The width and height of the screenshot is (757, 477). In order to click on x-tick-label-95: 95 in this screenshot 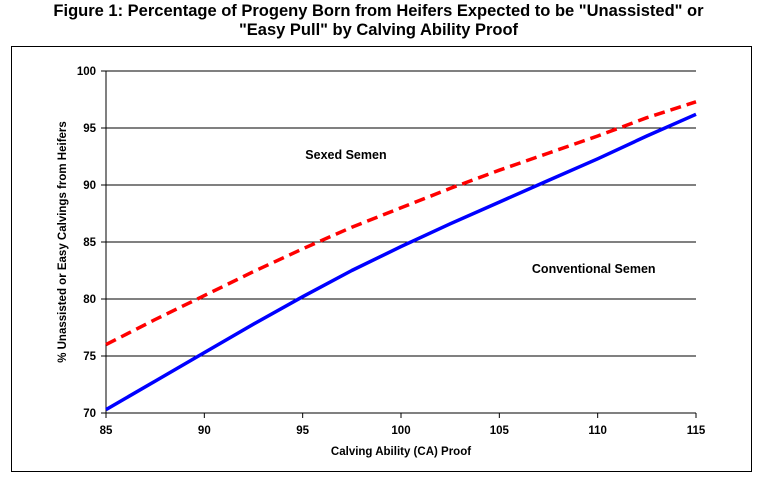, I will do `click(302, 431)`.